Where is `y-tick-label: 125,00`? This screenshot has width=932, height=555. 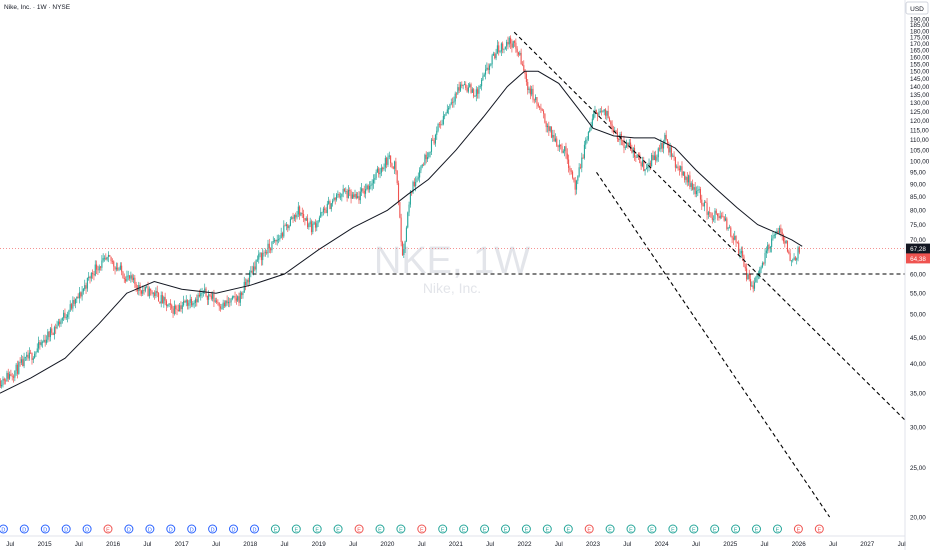 y-tick-label: 125,00 is located at coordinates (920, 112).